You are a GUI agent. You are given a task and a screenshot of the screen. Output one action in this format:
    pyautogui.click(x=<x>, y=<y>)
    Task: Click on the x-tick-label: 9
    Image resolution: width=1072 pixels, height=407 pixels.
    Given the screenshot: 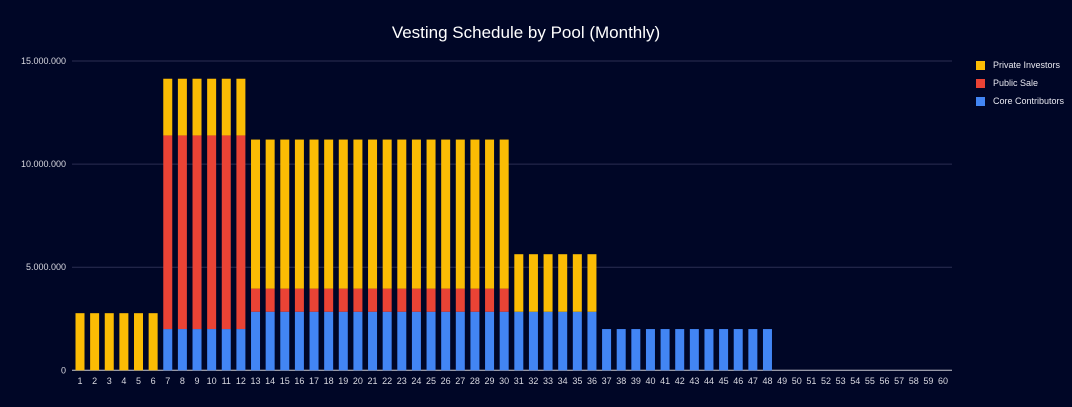 What is the action you would take?
    pyautogui.click(x=197, y=381)
    